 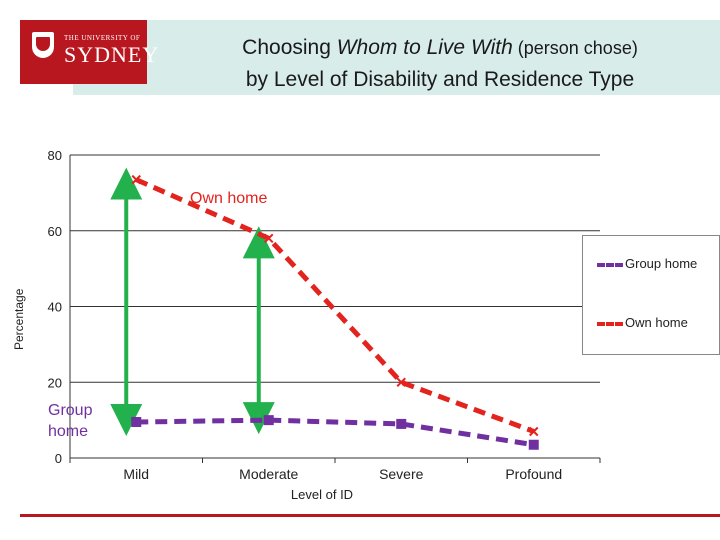 I want to click on own-home-annotation: Own home, so click(x=229, y=198).